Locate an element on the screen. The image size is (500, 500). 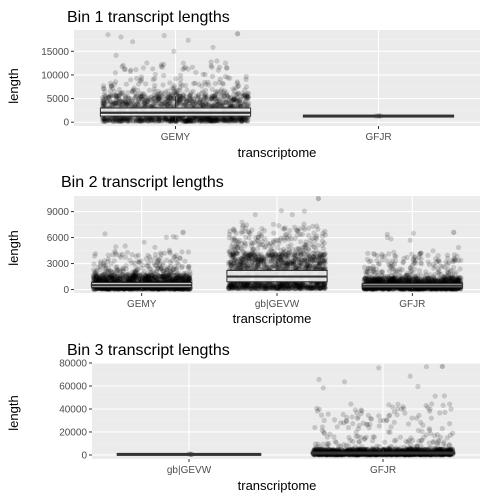
chart-1-xlabel: transcriptome is located at coordinates (277, 152).